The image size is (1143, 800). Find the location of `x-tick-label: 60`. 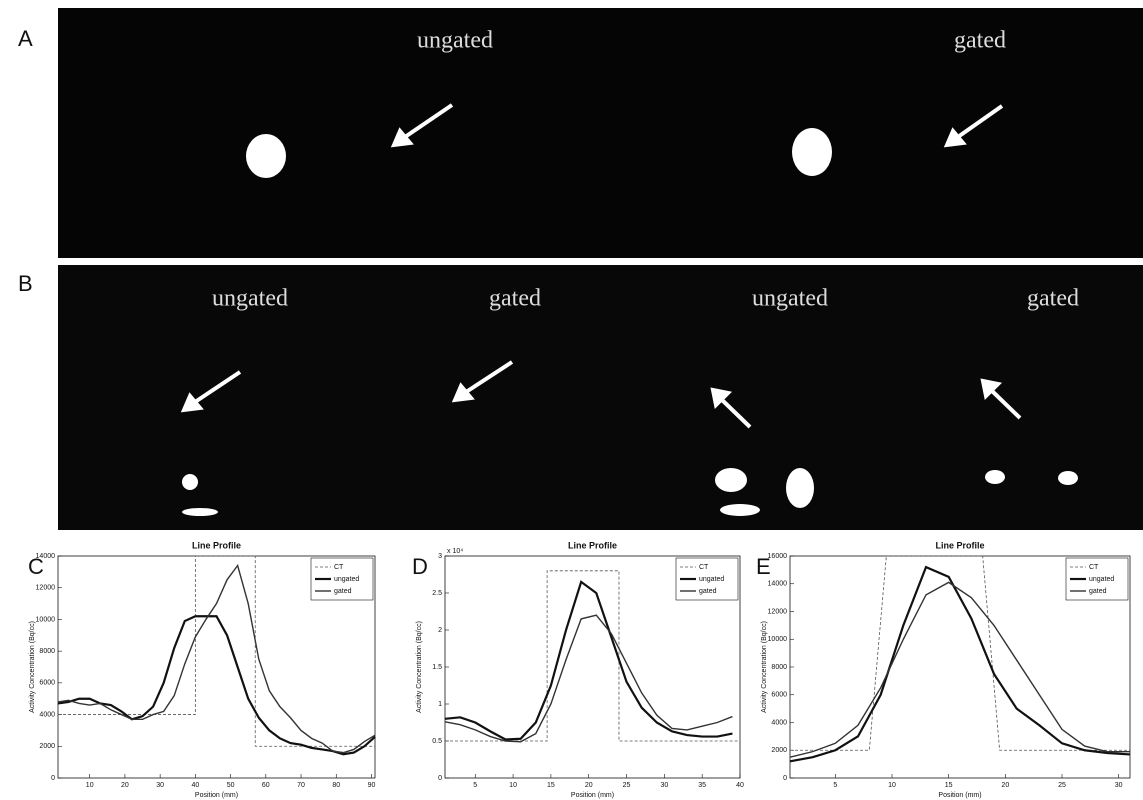

x-tick-label: 60 is located at coordinates (266, 785).